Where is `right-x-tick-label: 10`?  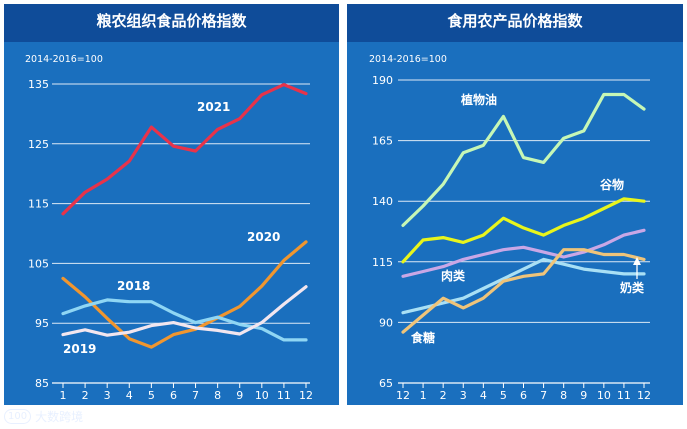
right-x-tick-label: 10 is located at coordinates (604, 395).